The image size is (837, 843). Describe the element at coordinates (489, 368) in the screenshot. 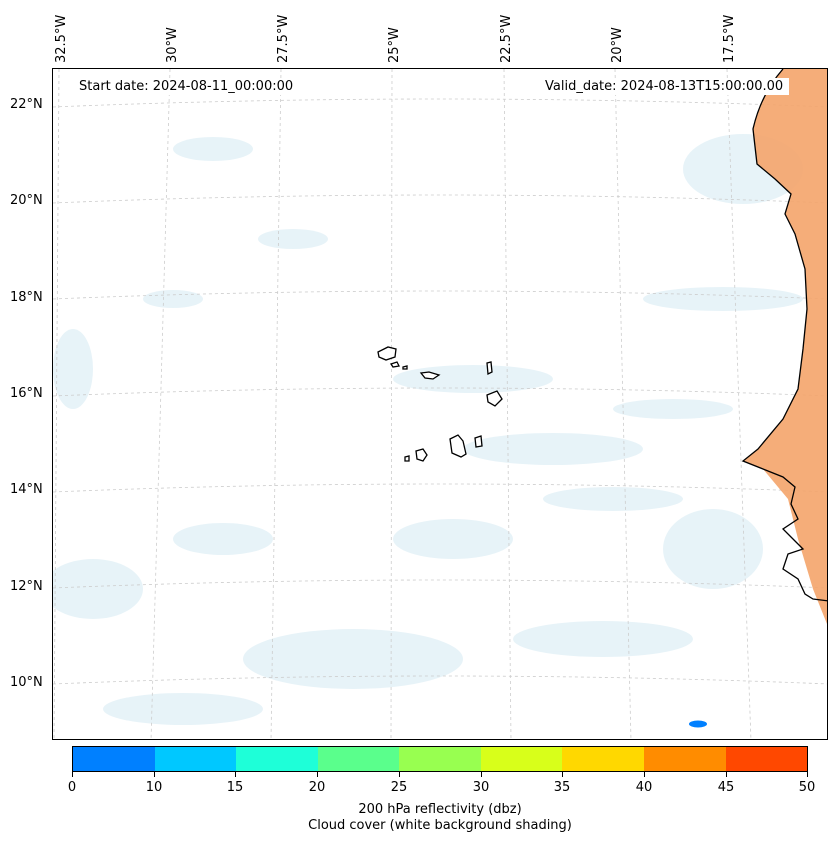

I see `island-sal` at that location.